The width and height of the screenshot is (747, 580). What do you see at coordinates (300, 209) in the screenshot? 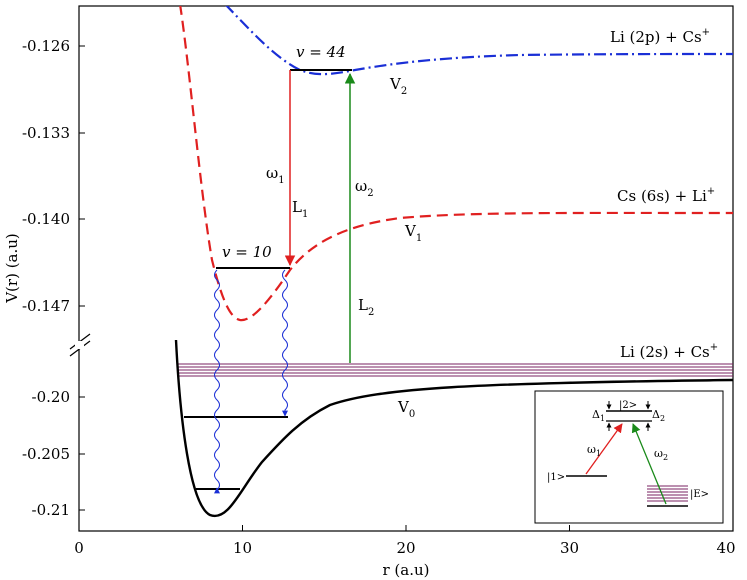
I see `label-L1: L1` at bounding box center [300, 209].